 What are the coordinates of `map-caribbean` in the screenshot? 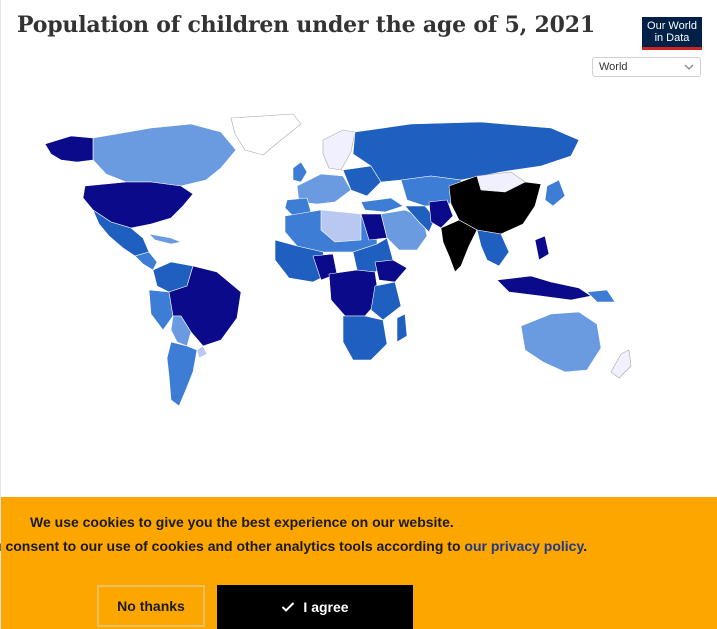 It's located at (165, 239).